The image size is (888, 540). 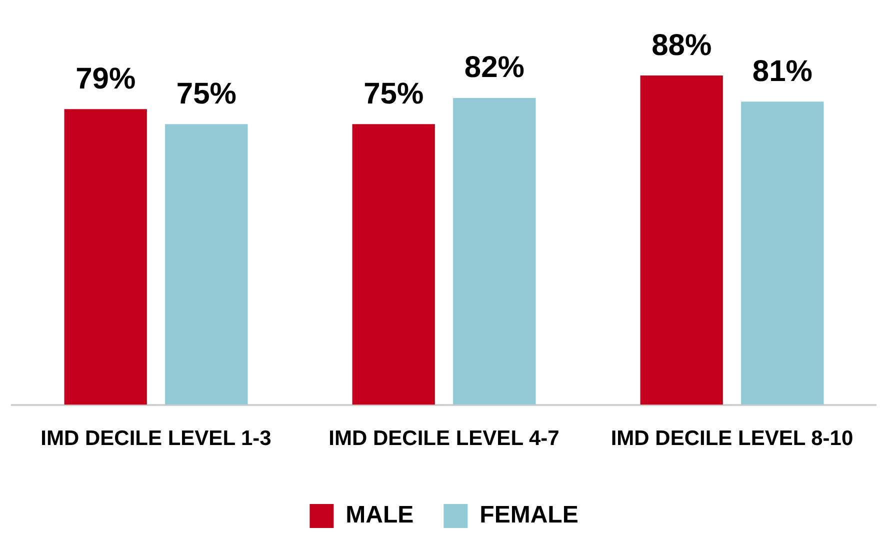 What do you see at coordinates (444, 438) in the screenshot?
I see `x-tick-label: IMD DECILE LEVEL 4-7` at bounding box center [444, 438].